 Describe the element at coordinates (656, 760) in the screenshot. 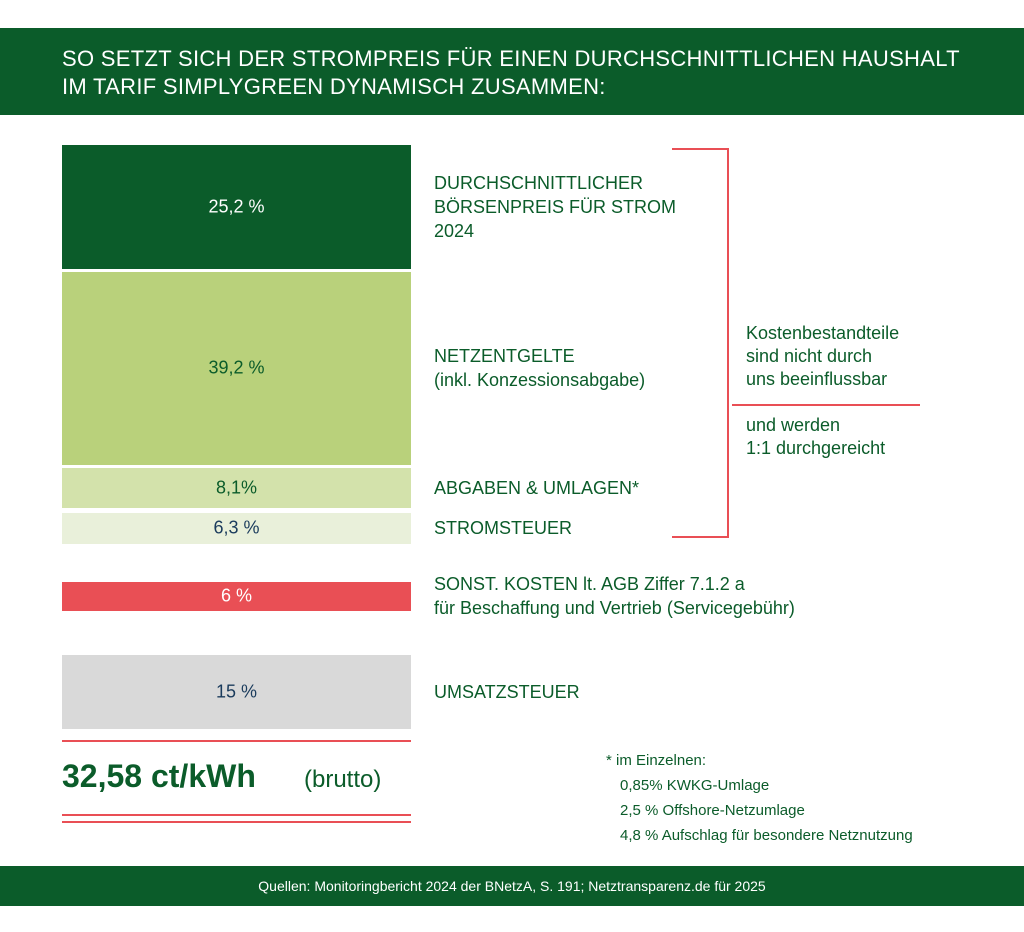

I see `footnote: * im Einzelnen:` at that location.